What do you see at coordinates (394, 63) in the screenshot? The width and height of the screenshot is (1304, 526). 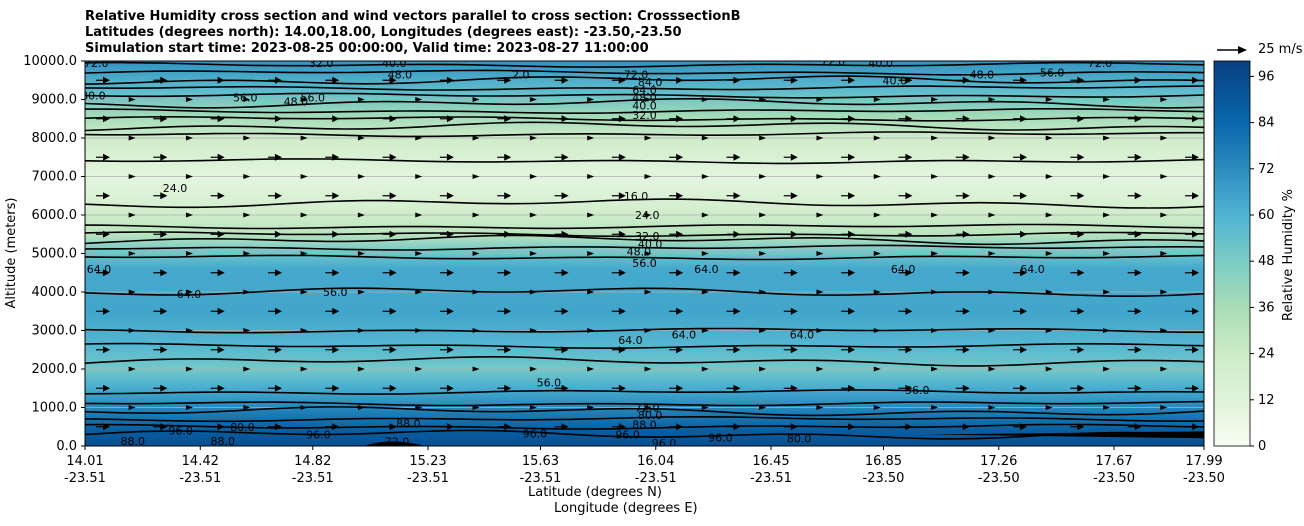 I see `contour-label: 40.0` at bounding box center [394, 63].